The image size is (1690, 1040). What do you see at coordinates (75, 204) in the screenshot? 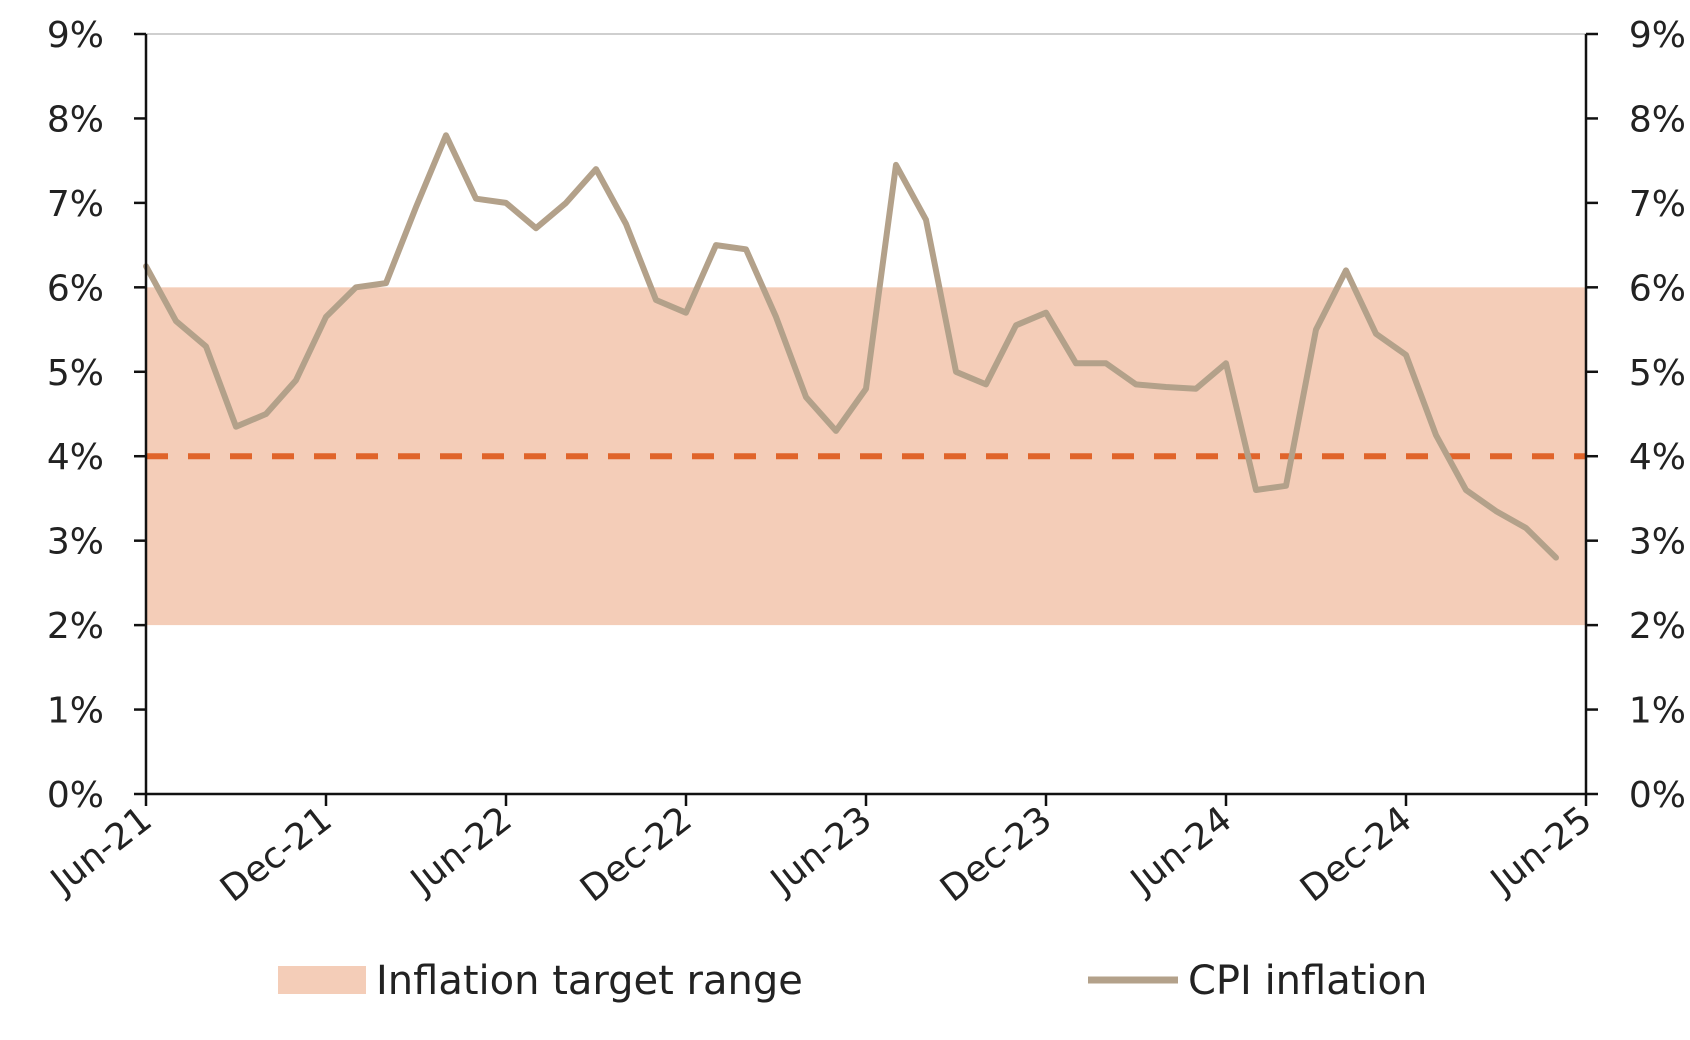
I see `y-tick-label-left: 7%` at bounding box center [75, 204].